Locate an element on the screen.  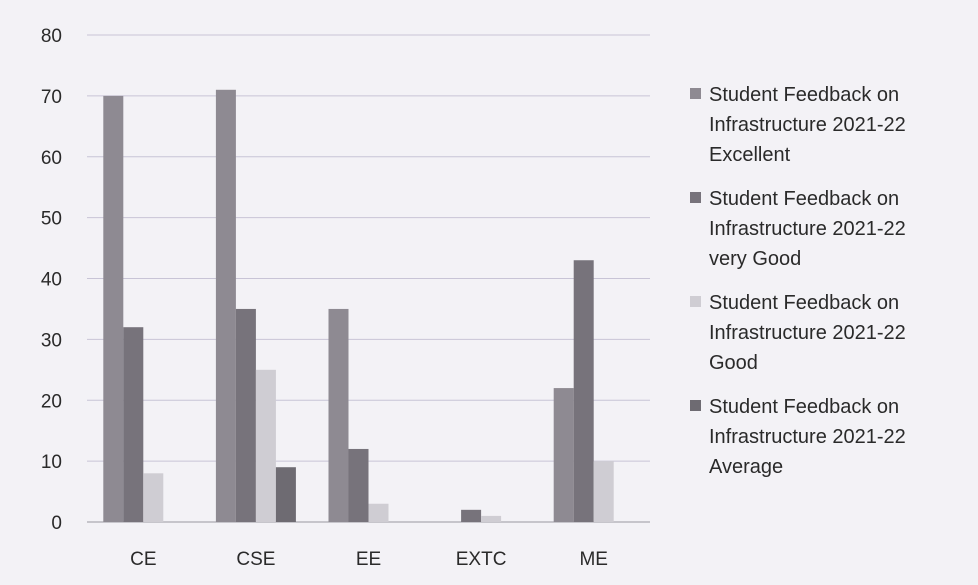
y-tick-label: 30 is located at coordinates (51, 340).